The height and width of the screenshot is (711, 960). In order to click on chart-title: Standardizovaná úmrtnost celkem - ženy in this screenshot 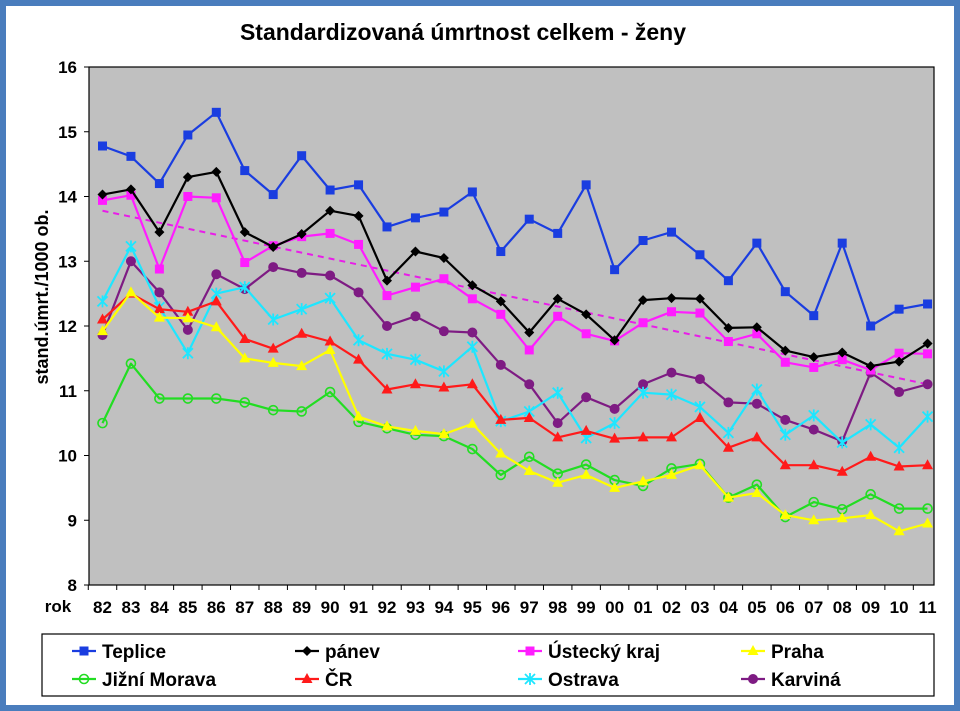, I will do `click(463, 32)`.